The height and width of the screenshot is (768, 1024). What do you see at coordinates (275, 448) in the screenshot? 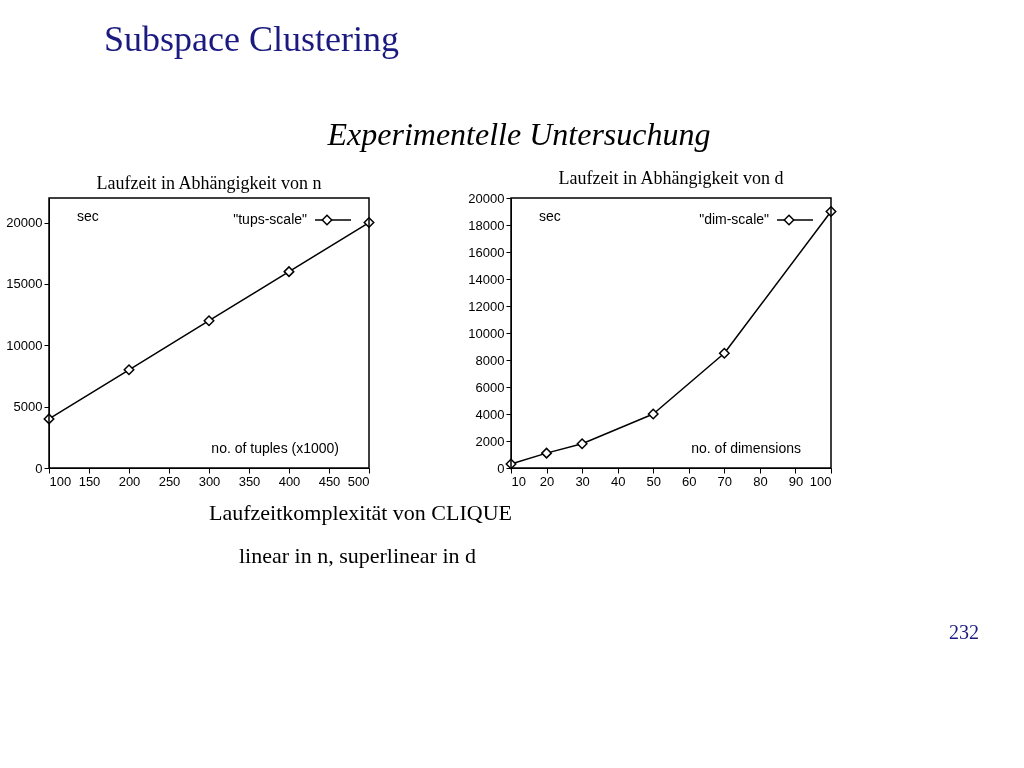
I see `x-axis-title: no. of tuples (x1000)` at bounding box center [275, 448].